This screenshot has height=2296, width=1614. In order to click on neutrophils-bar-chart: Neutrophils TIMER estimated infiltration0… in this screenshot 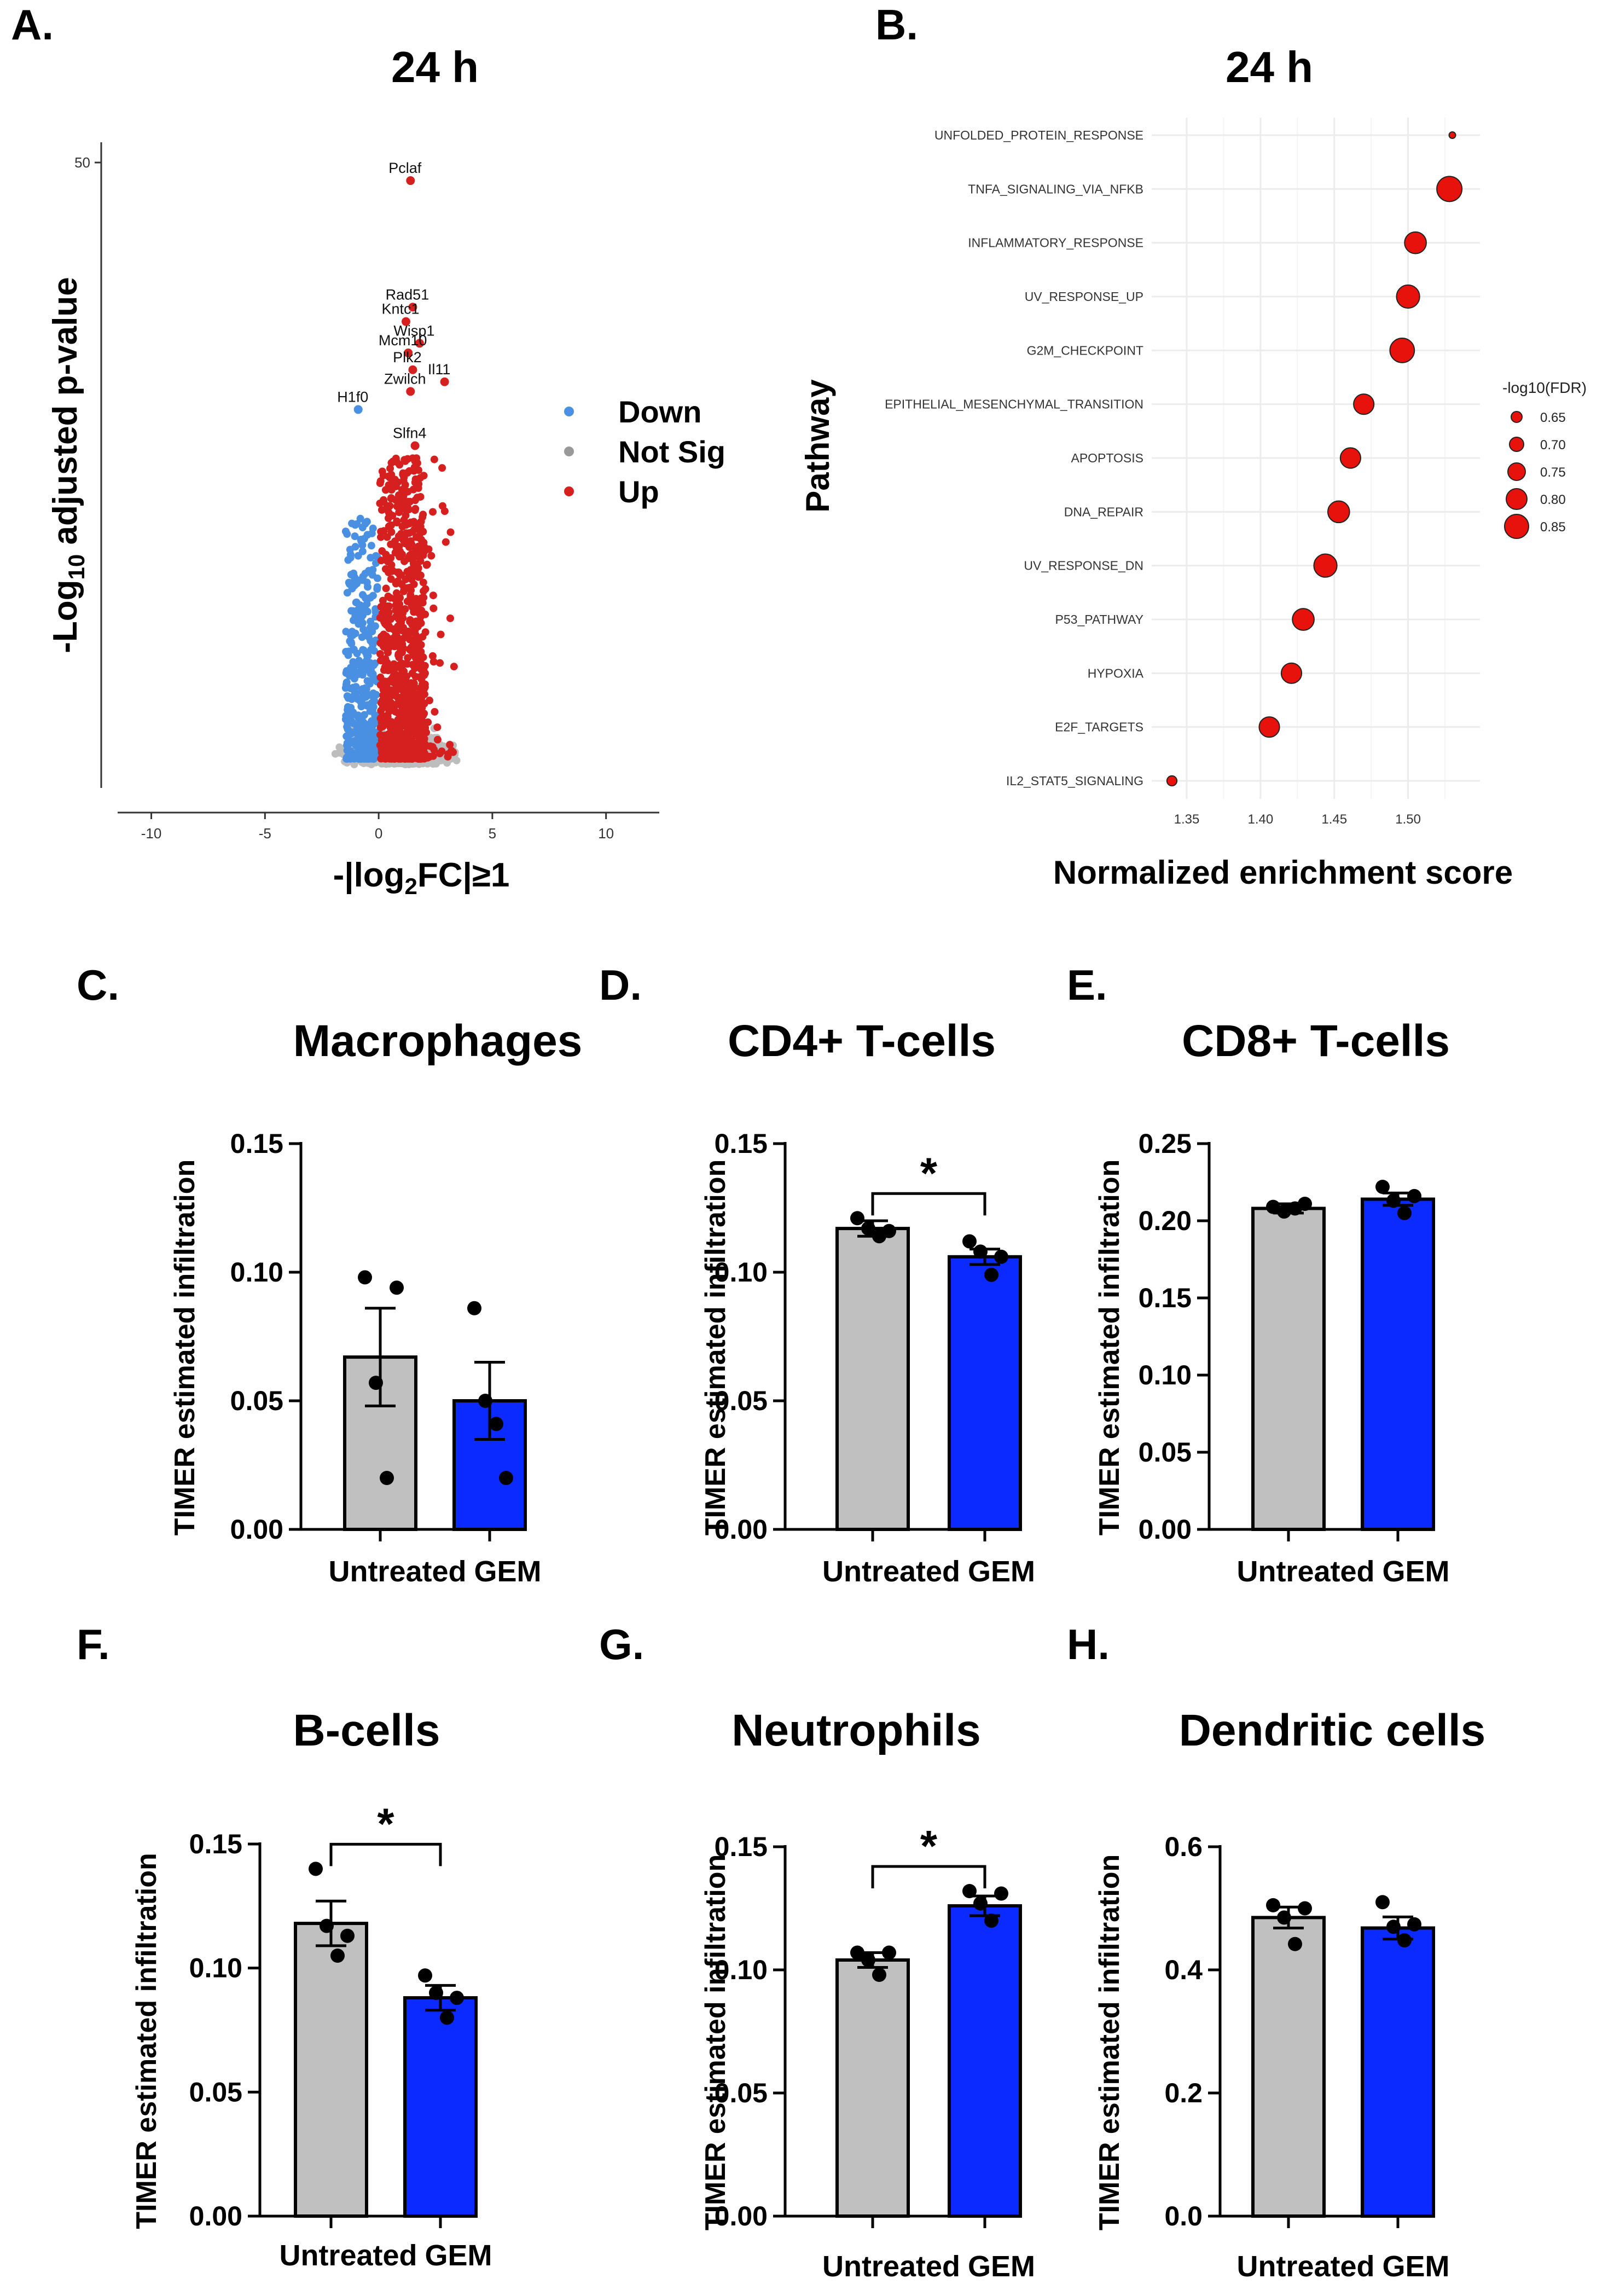, I will do `click(867, 1994)`.